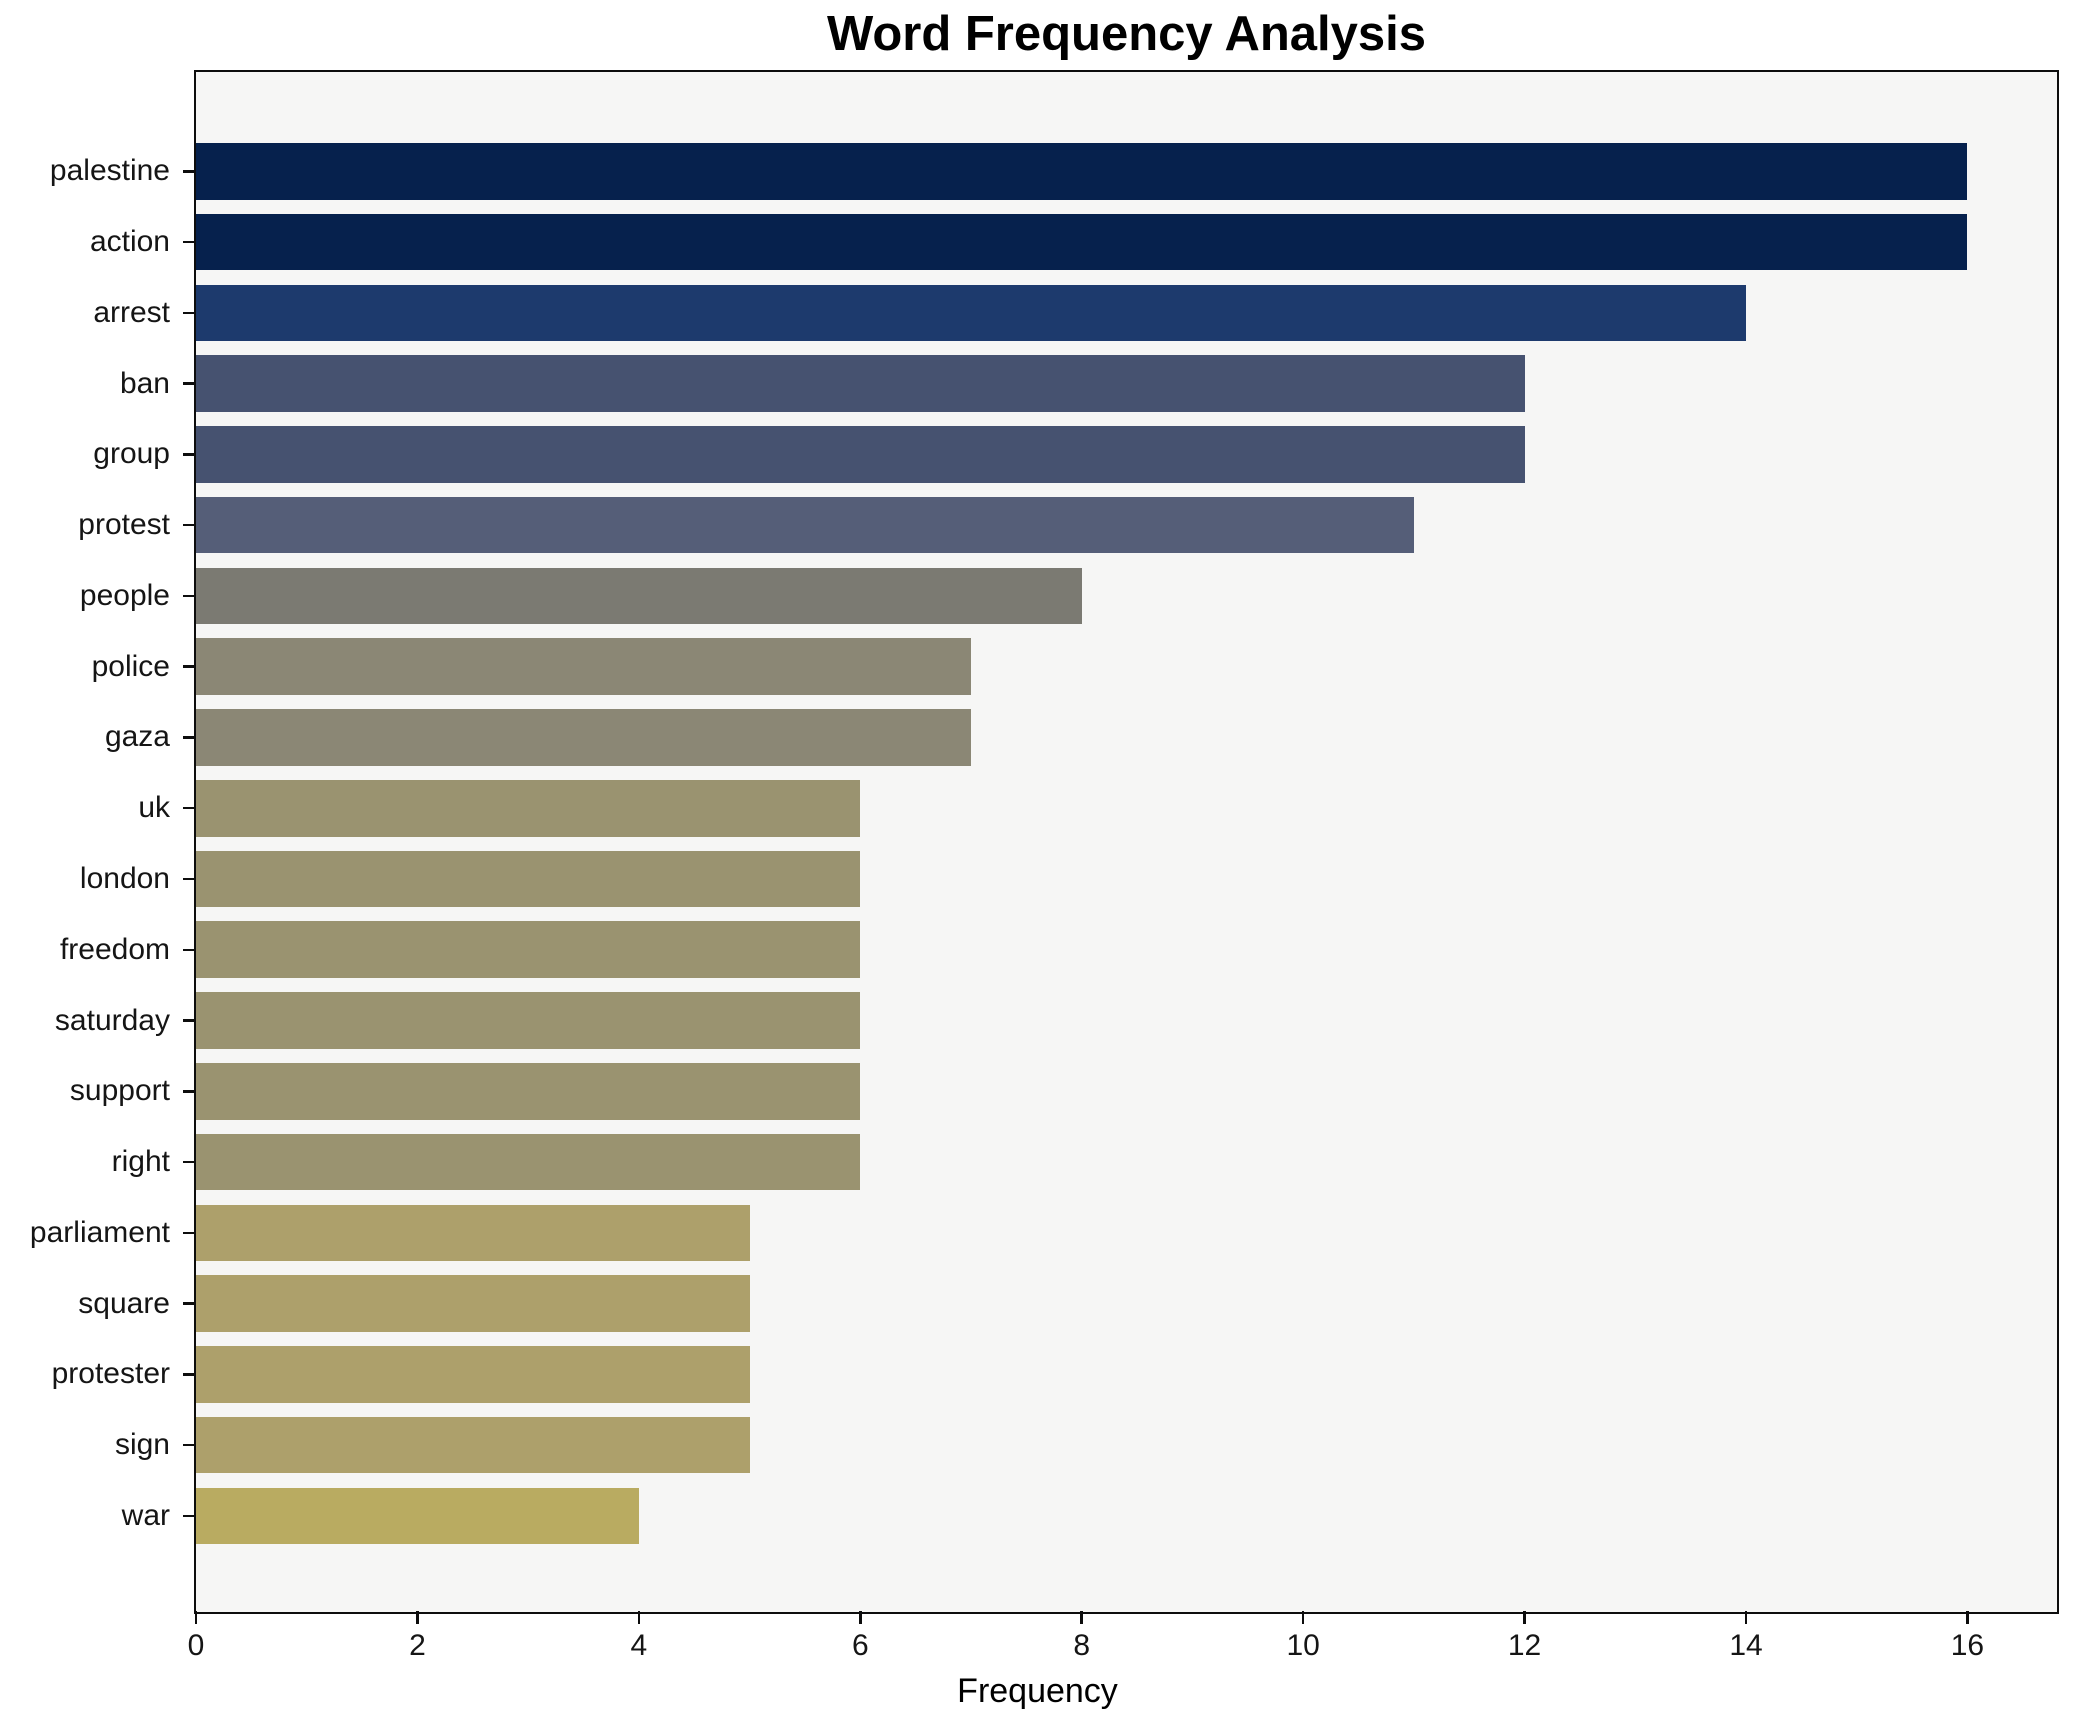  What do you see at coordinates (860, 454) in the screenshot?
I see `bar-group` at bounding box center [860, 454].